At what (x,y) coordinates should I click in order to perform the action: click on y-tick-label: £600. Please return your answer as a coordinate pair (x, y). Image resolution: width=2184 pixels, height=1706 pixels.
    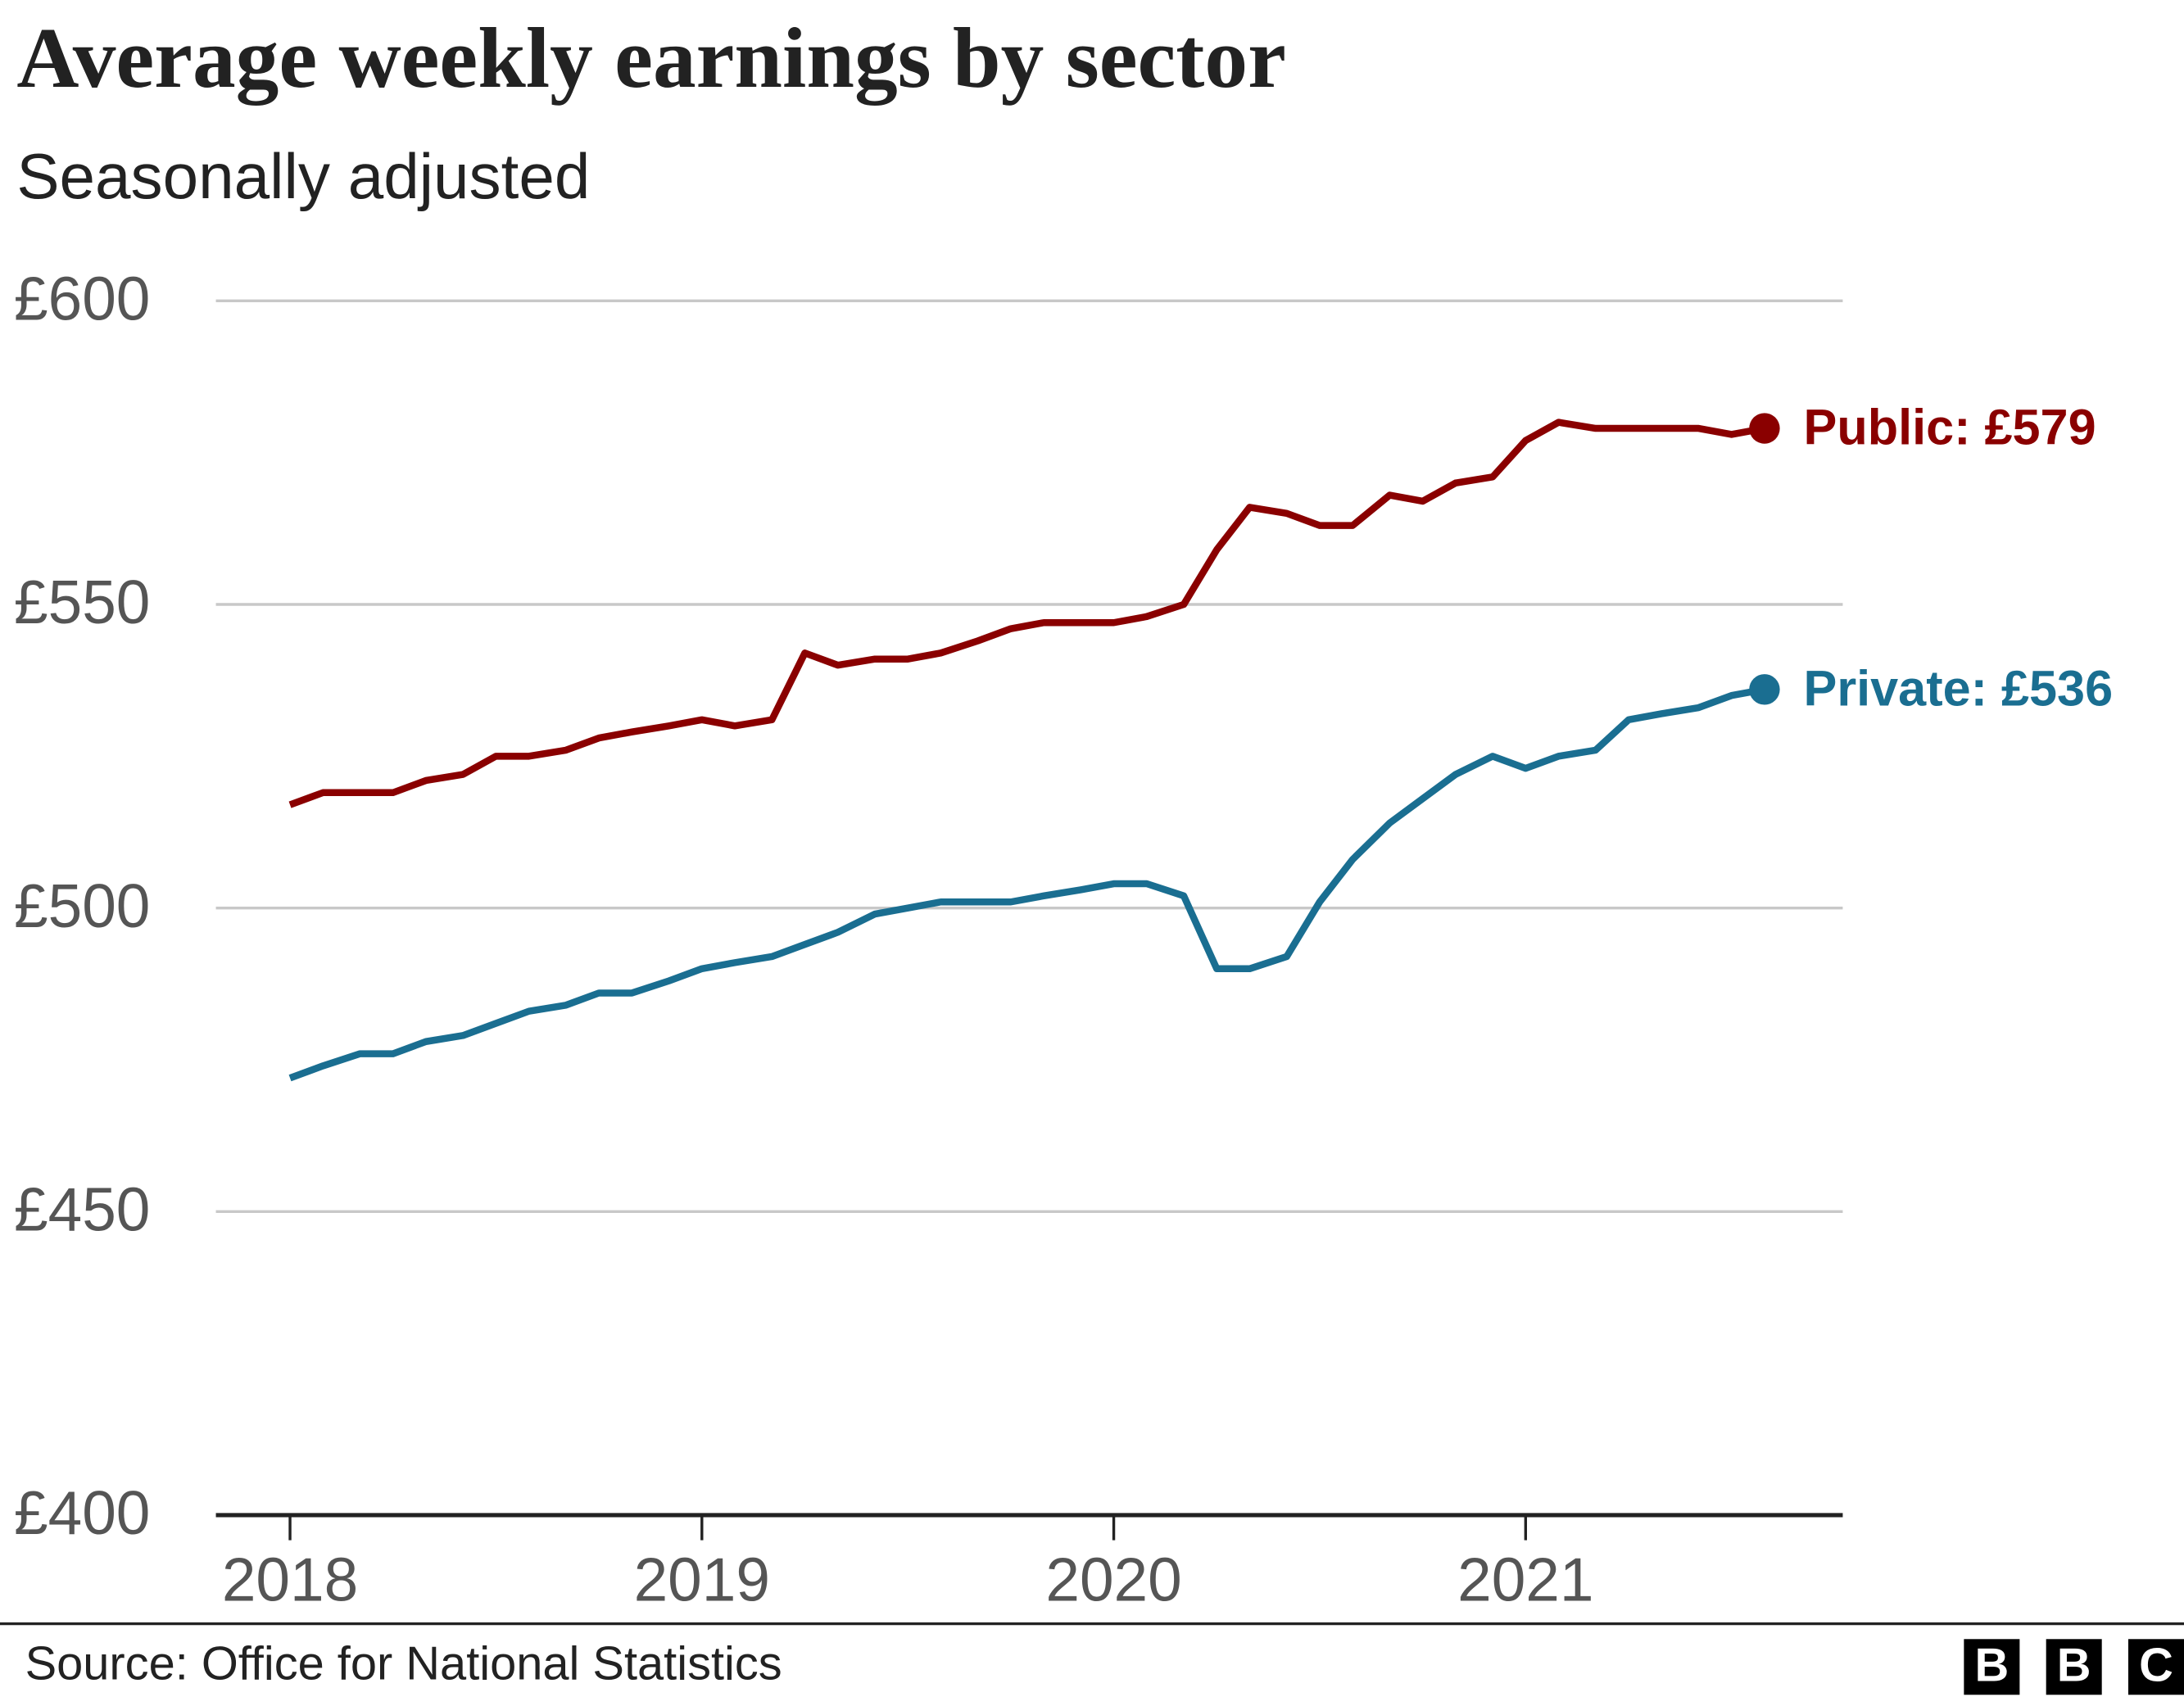
    Looking at the image, I should click on (82, 299).